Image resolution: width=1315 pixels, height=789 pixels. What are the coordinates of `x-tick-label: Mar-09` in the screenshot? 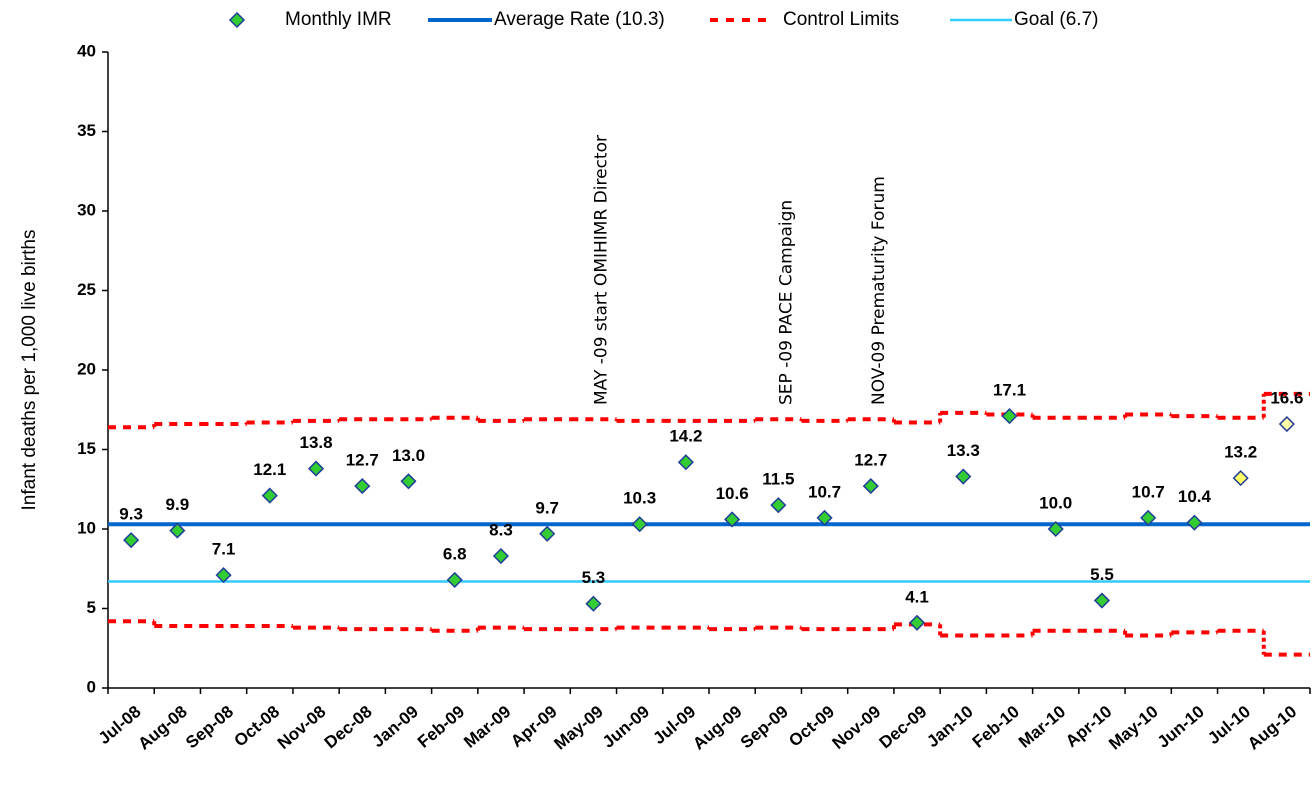 It's located at (487, 727).